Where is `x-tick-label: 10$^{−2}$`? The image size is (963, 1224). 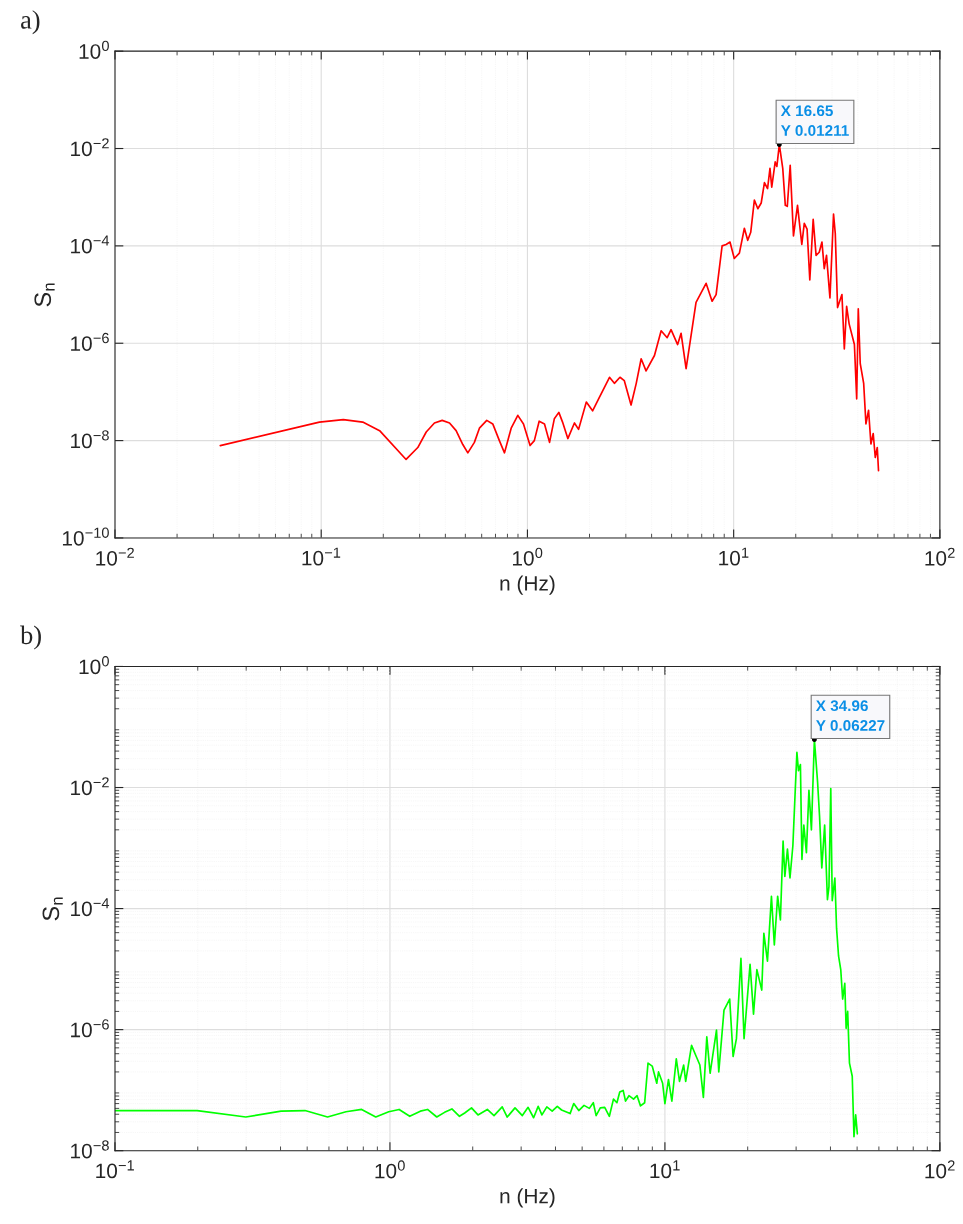
x-tick-label: 10$^{−2}$ is located at coordinates (115, 556).